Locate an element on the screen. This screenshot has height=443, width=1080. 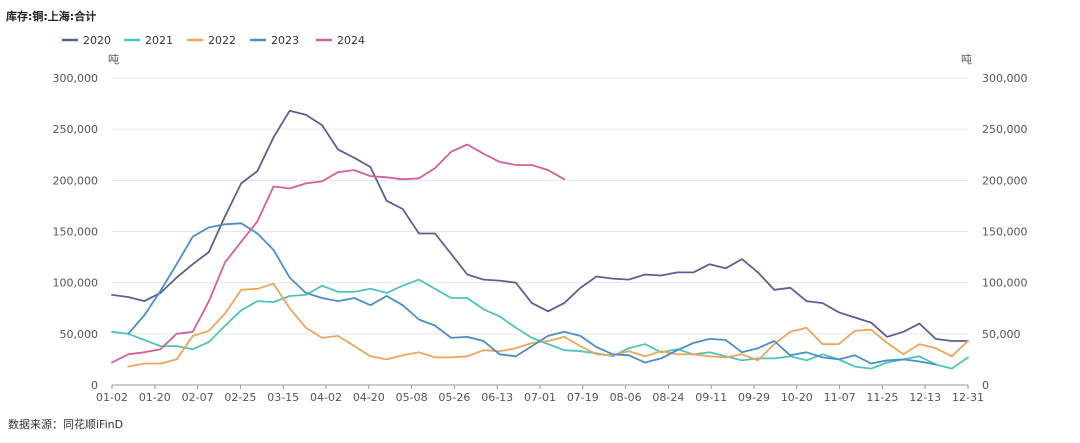
y-tick-label-left: 50,000 is located at coordinates (79, 334).